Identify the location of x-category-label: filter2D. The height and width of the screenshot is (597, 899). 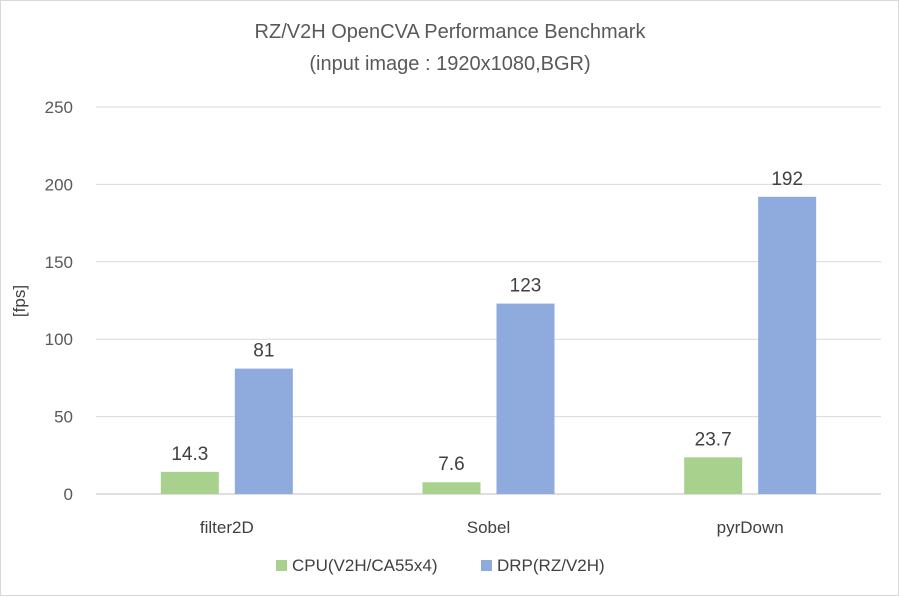
(227, 527).